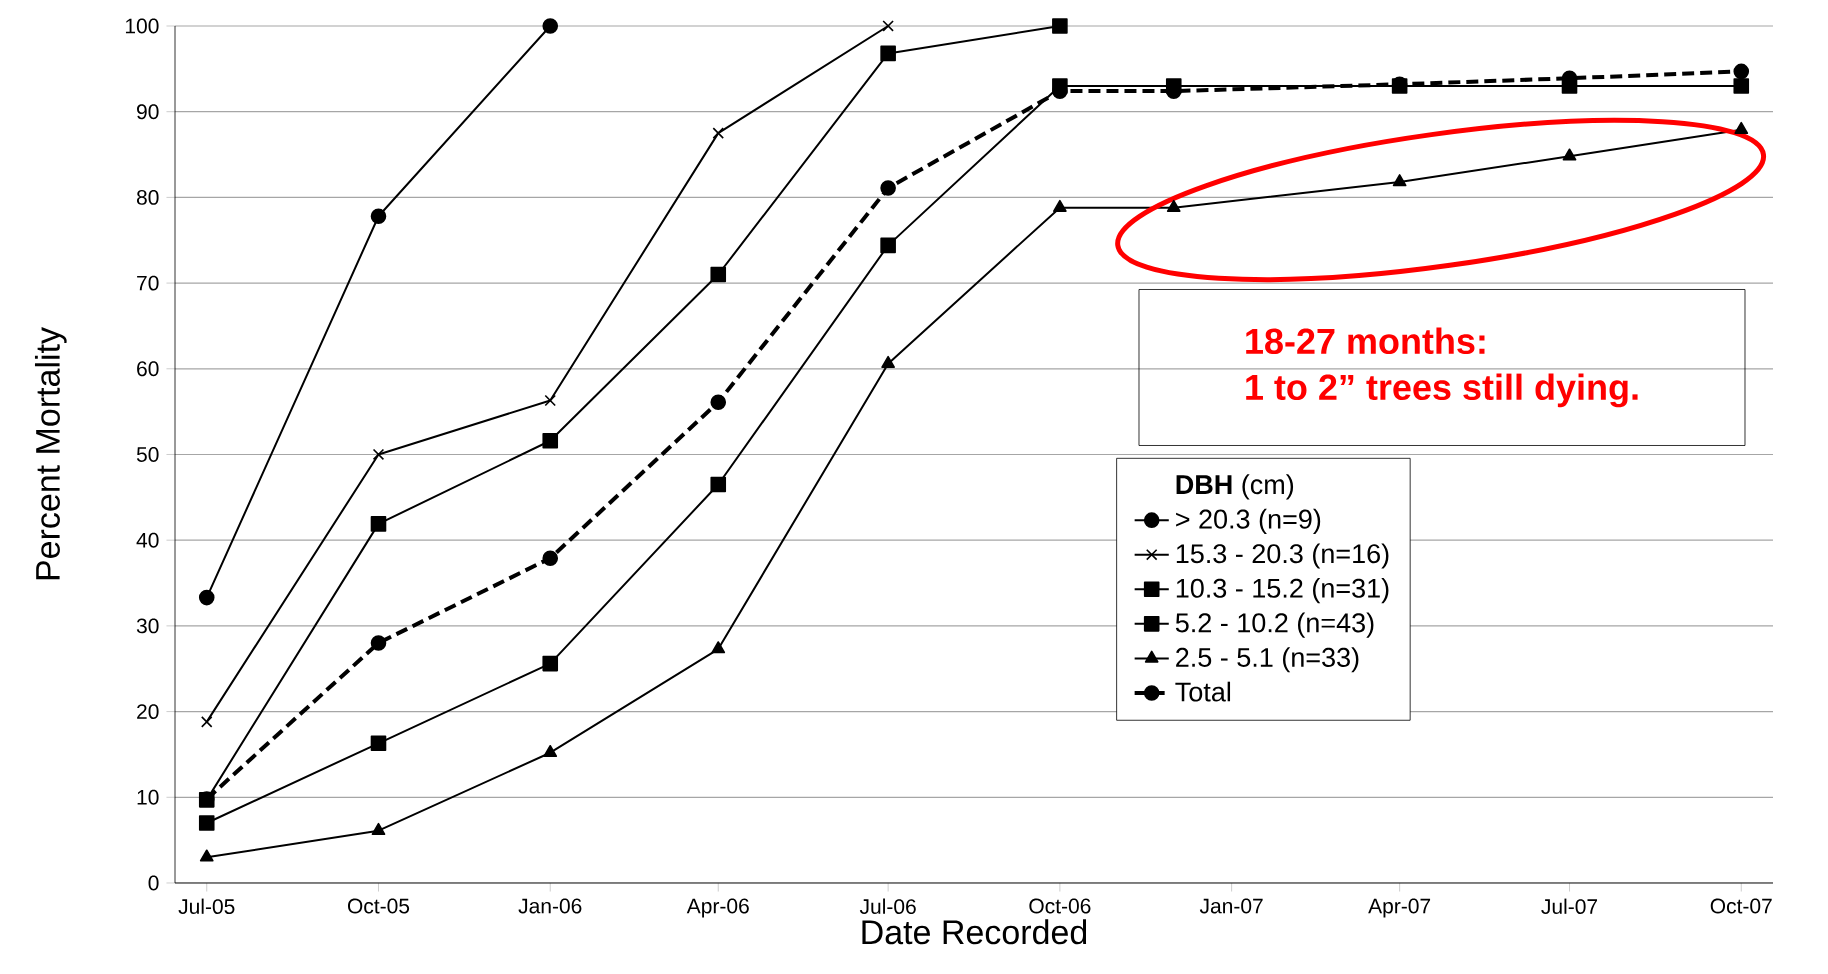 Image resolution: width=1828 pixels, height=974 pixels. Describe the element at coordinates (147, 626) in the screenshot. I see `y-tick-label: 30` at that location.